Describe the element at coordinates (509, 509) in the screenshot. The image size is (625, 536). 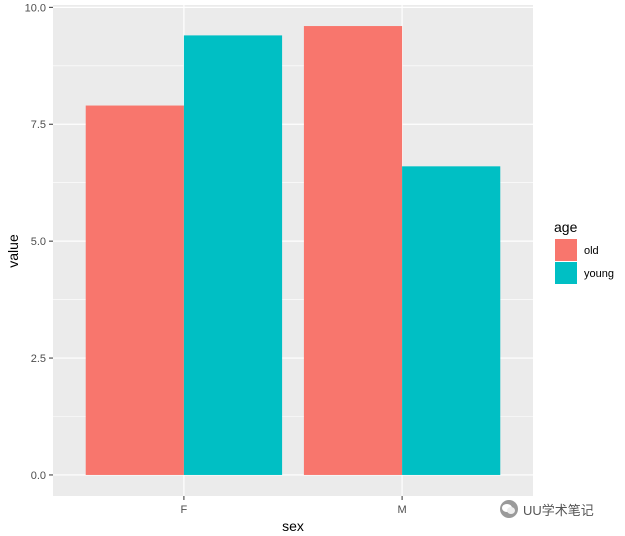
I see `wechat-icon` at that location.